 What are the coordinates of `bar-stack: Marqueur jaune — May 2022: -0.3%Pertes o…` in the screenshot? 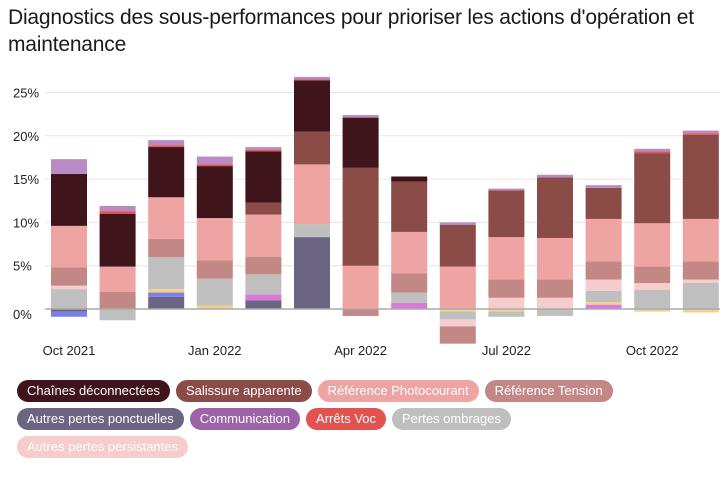 It's located at (457, 283).